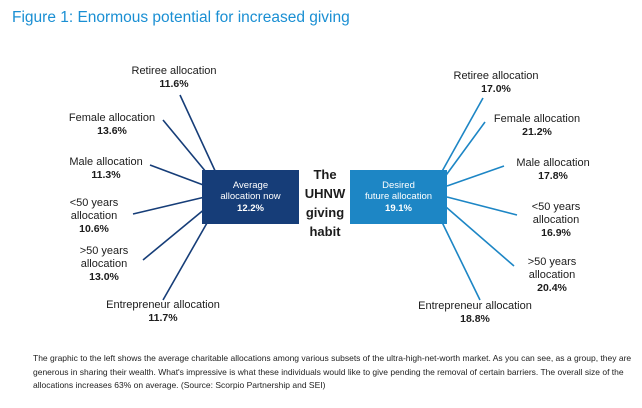 The width and height of the screenshot is (642, 408). What do you see at coordinates (459, 258) in the screenshot?
I see `right-connector-entrepreneur` at bounding box center [459, 258].